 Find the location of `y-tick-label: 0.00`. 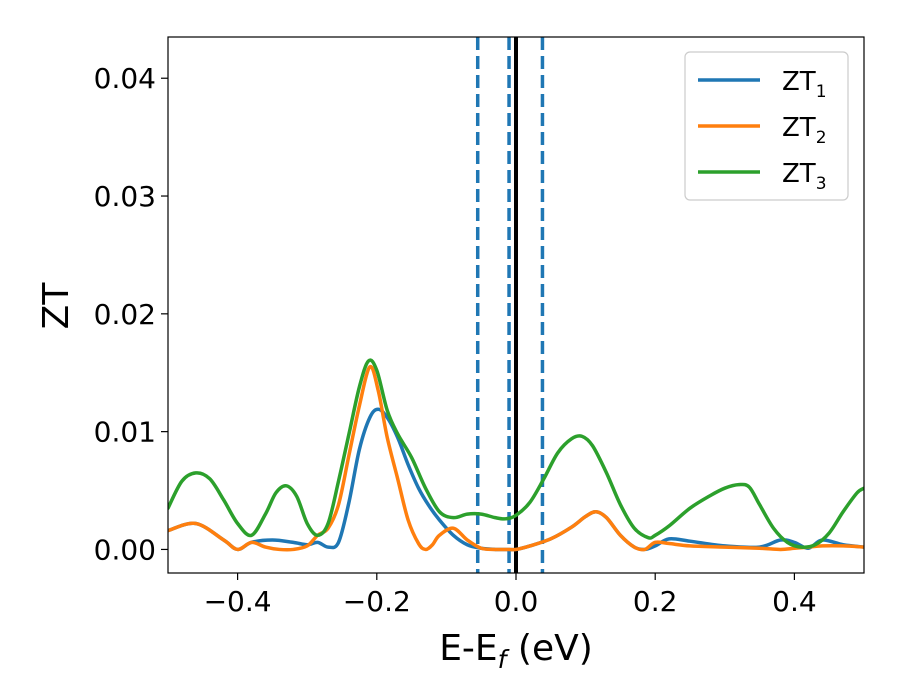

y-tick-label: 0.00 is located at coordinates (125, 549).